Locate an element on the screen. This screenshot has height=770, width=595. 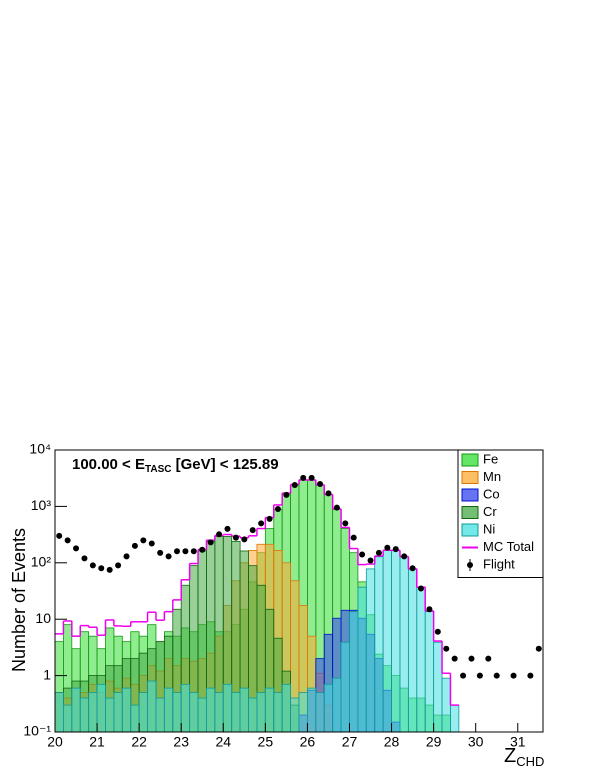
legend-label: MC Total is located at coordinates (508, 546).